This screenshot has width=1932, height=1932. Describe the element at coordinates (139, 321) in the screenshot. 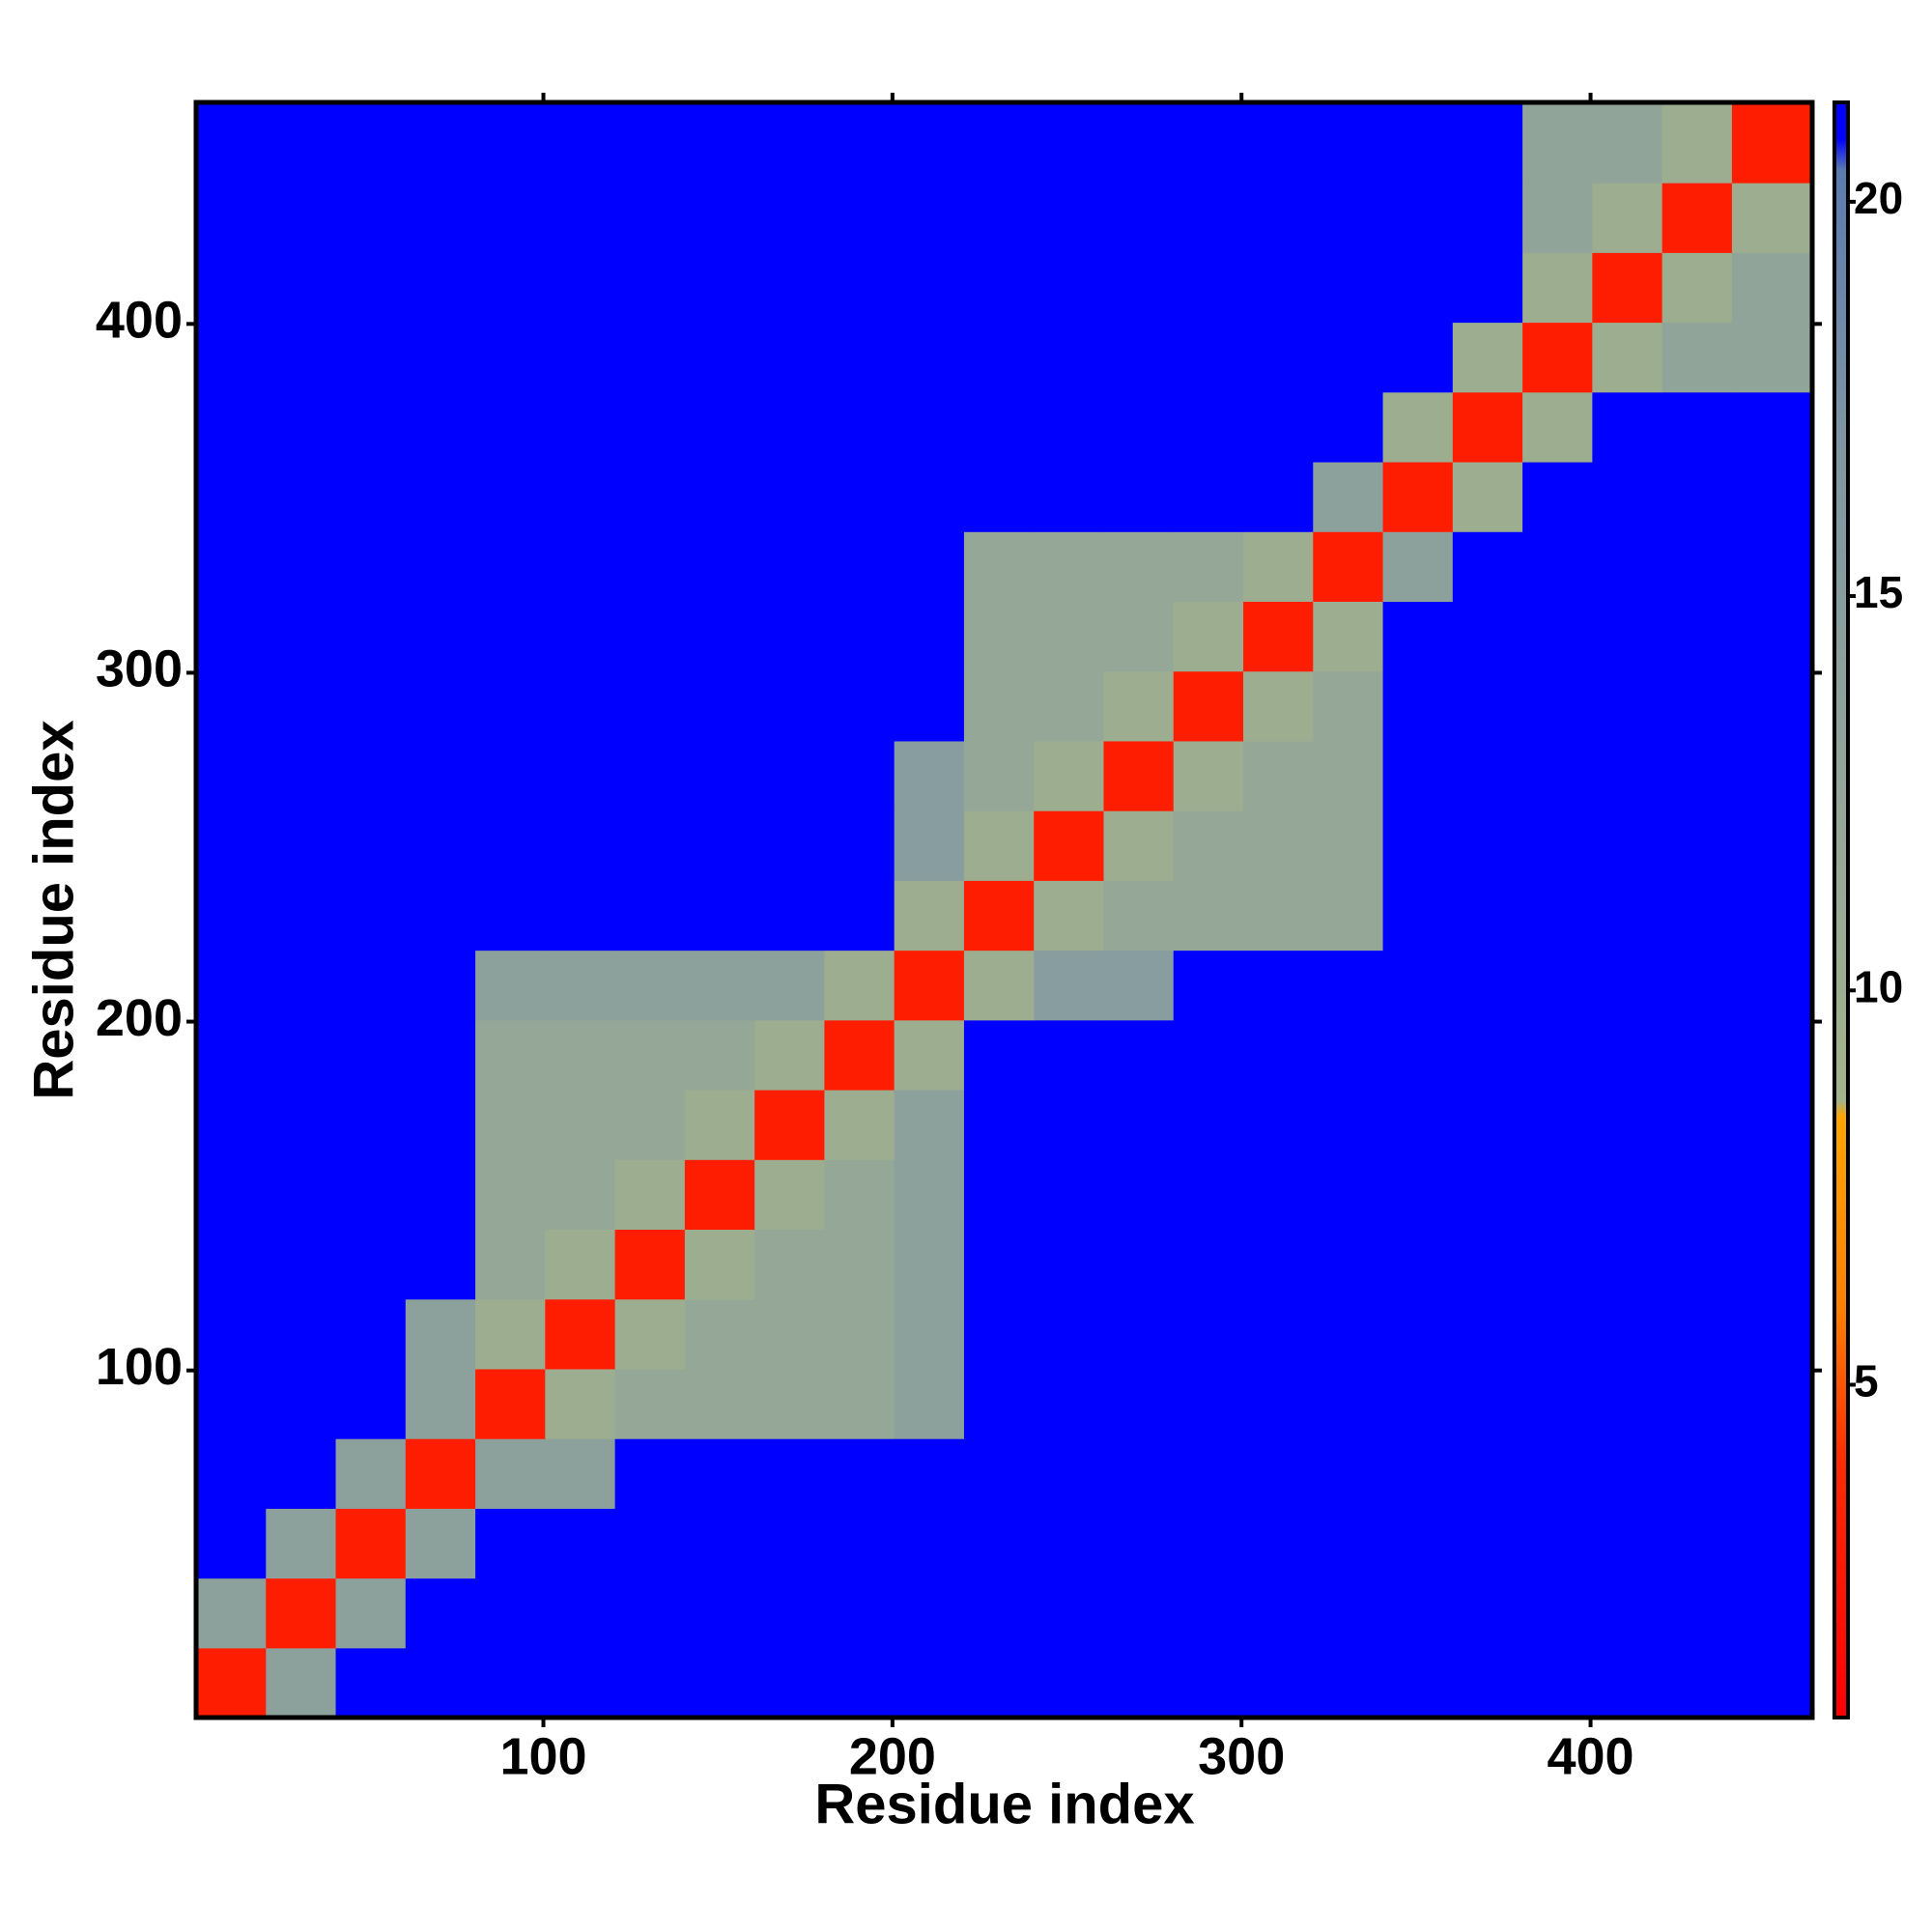

I see `y-tick-label: 400` at that location.